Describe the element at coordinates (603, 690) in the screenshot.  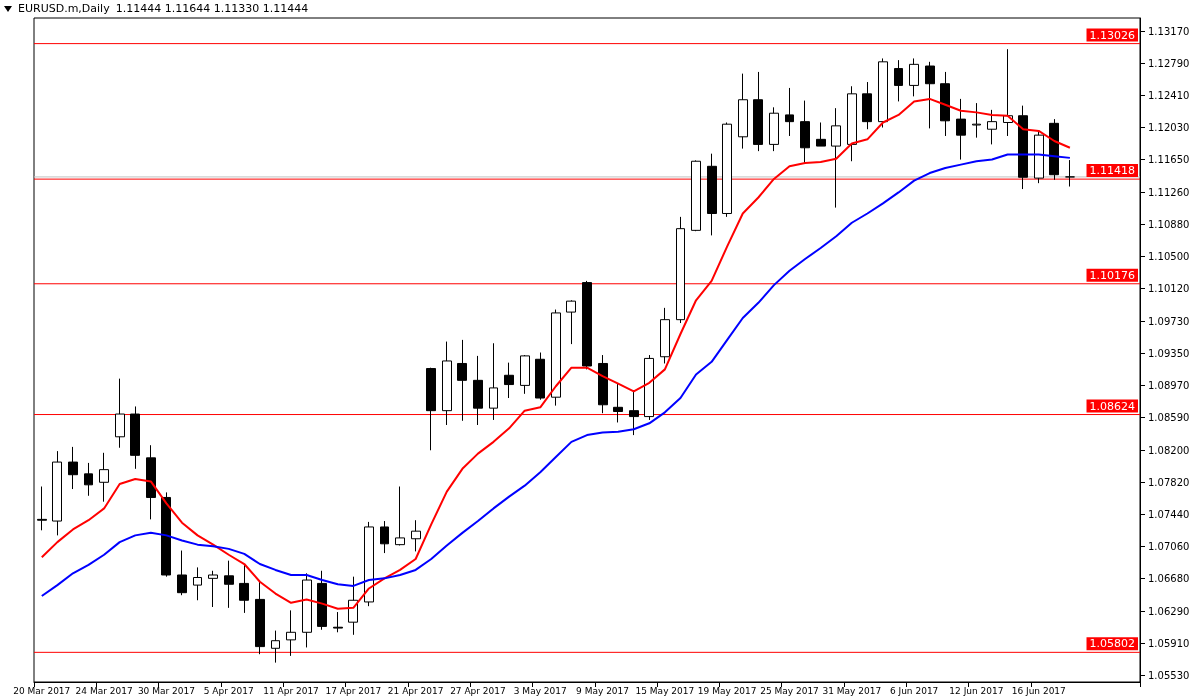
I see `x-tick-label: 9 May 2017` at that location.